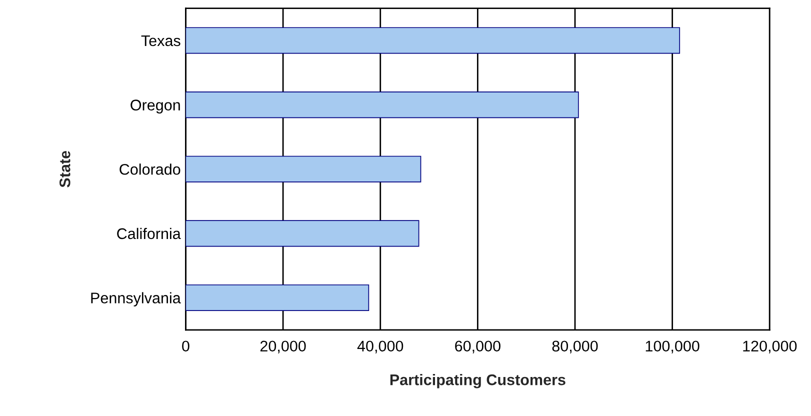 The height and width of the screenshot is (416, 811). Describe the element at coordinates (149, 234) in the screenshot. I see `y-tick-label: California` at that location.